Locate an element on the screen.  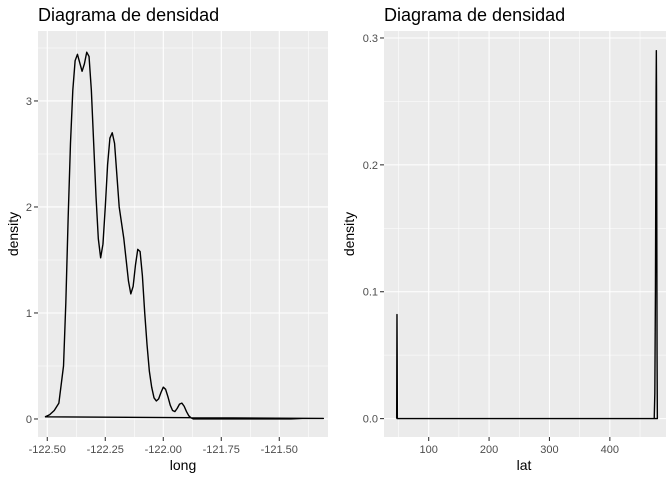
y-tick-label: 1 is located at coordinates (29, 314).